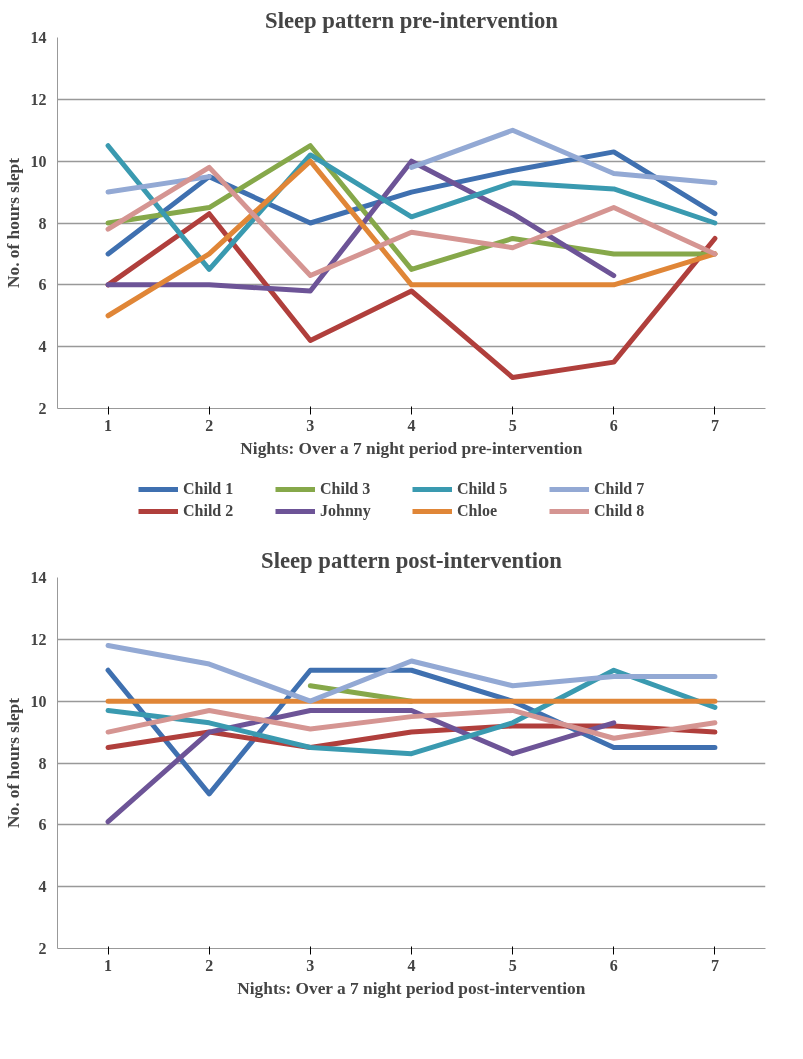 The height and width of the screenshot is (1059, 803). Describe the element at coordinates (209, 489) in the screenshot. I see `legend-label: Child 1` at that location.